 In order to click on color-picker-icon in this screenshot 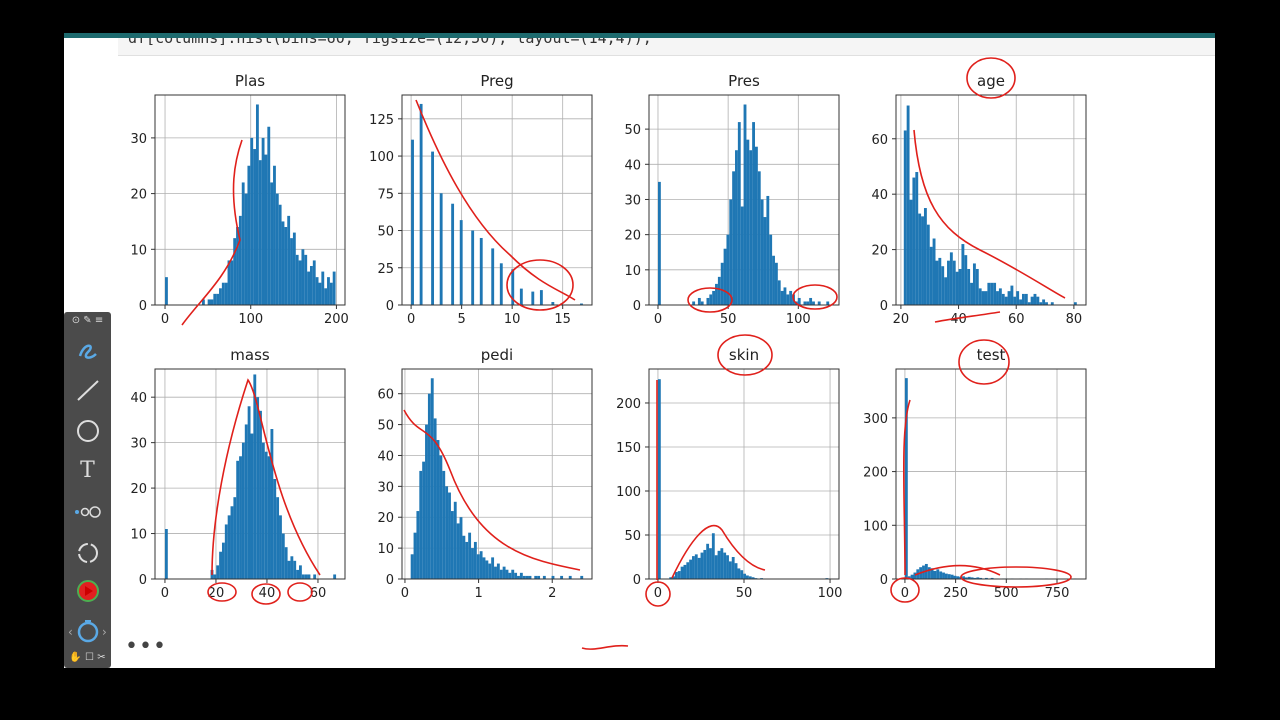, I will do `click(87, 591)`.